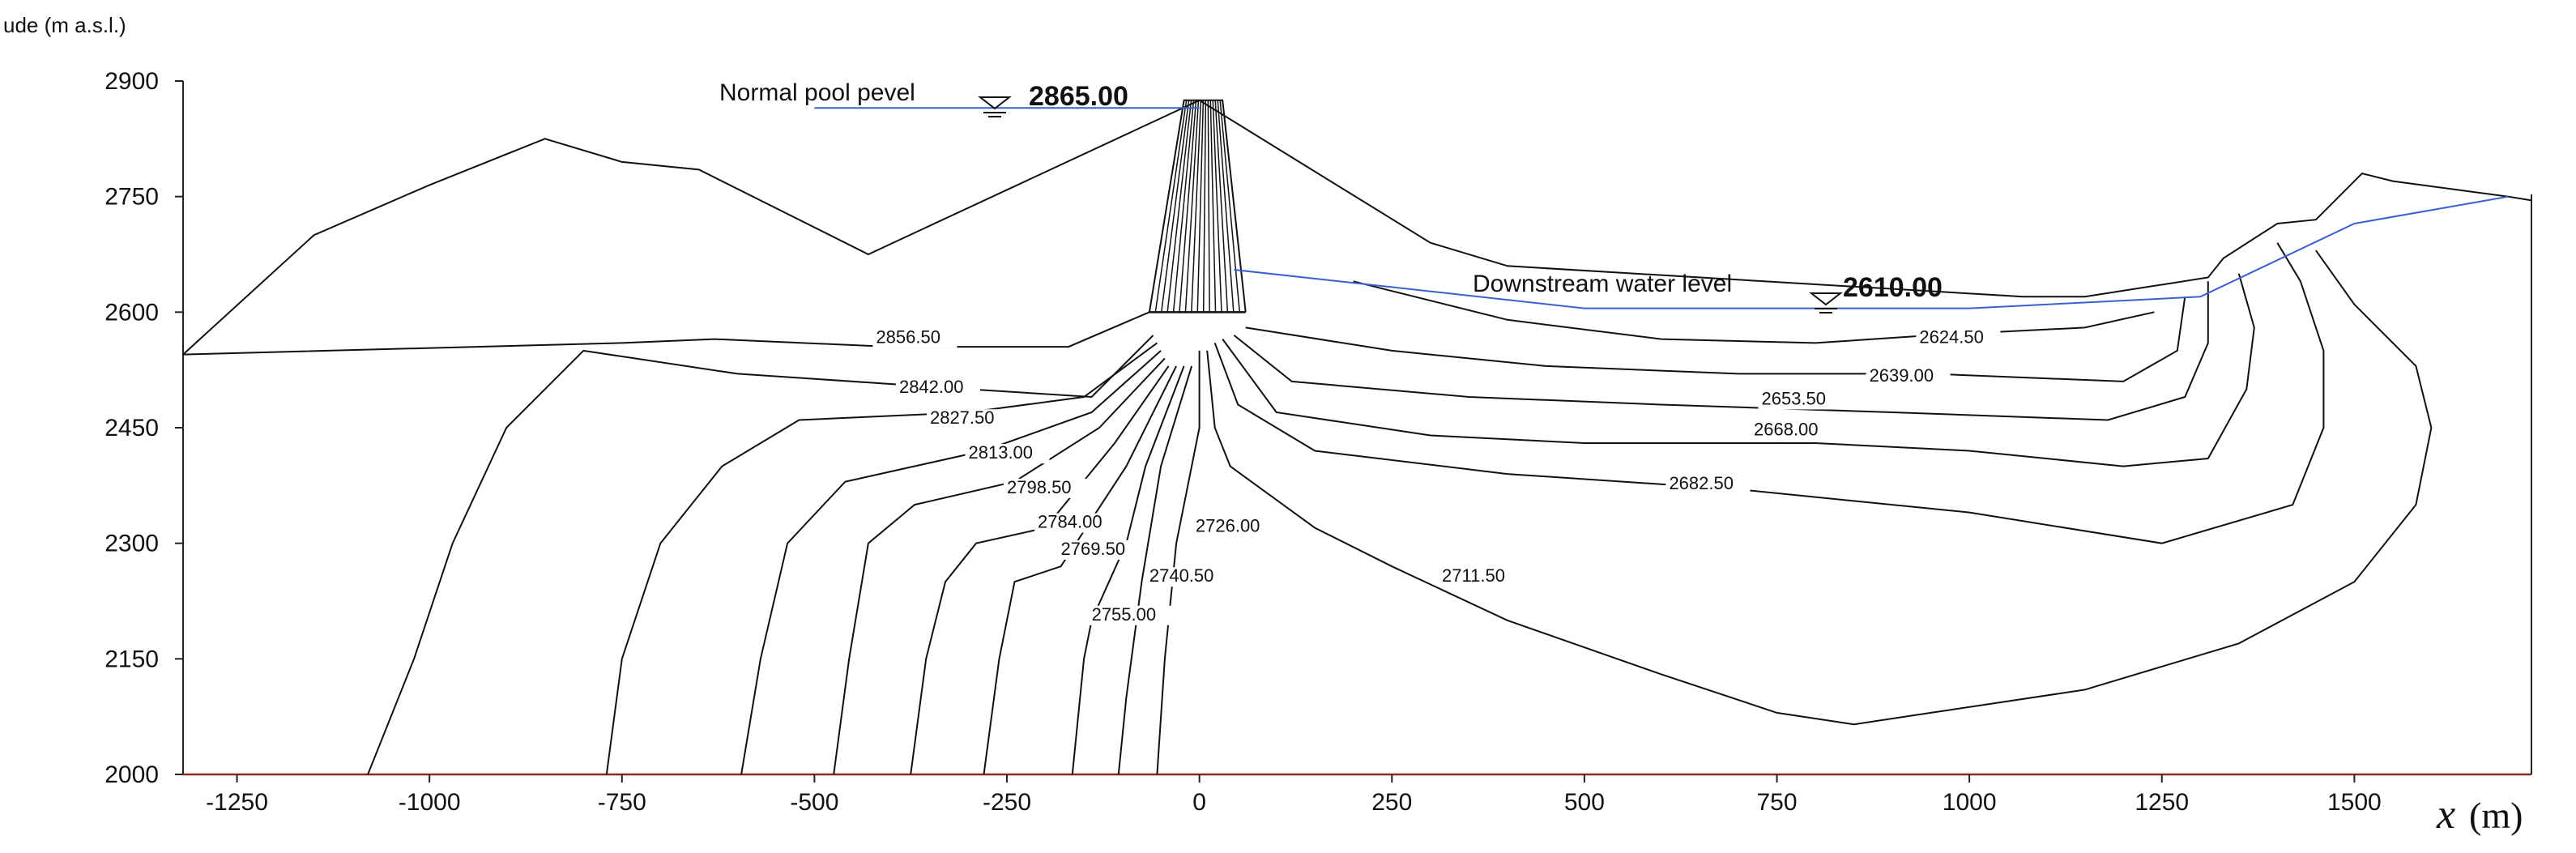 This screenshot has width=2576, height=853. I want to click on contour-label: 2813.00, so click(1002, 452).